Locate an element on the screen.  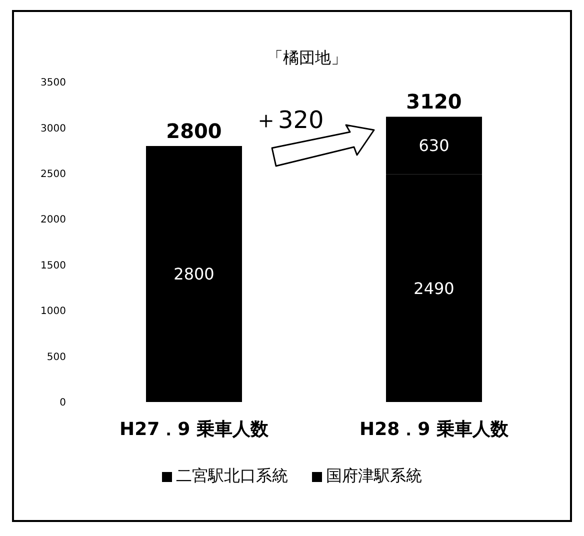
x-tick-label: H28．9 乗車人数 is located at coordinates (435, 429).